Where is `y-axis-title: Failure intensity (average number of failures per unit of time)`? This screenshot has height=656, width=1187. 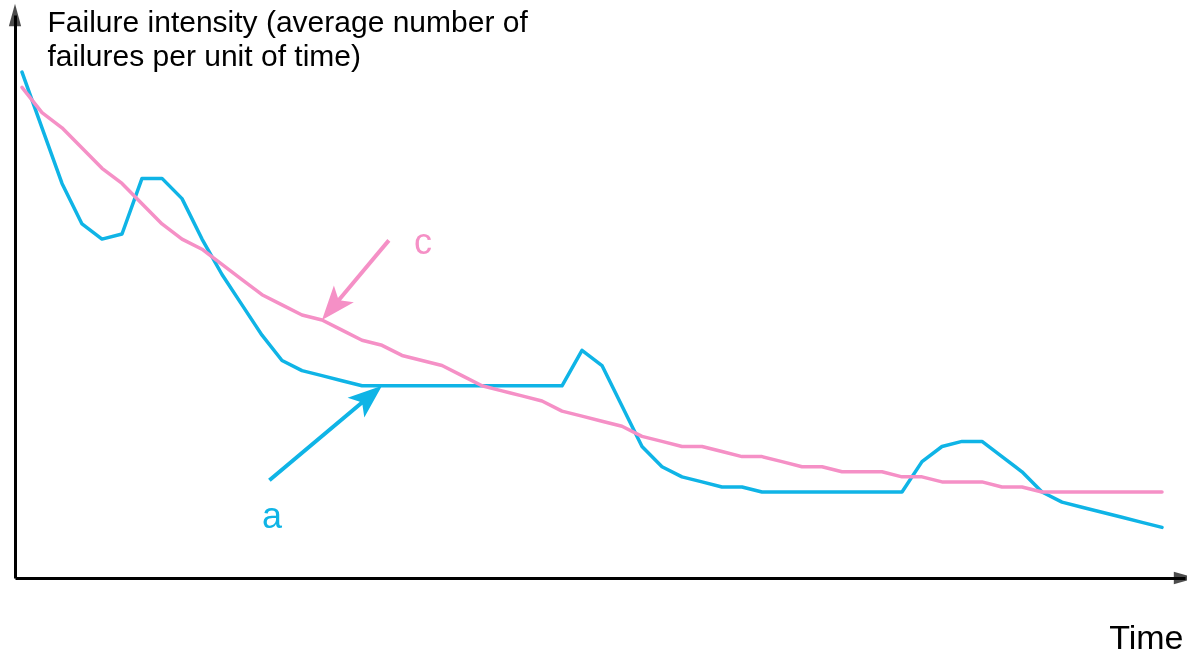
y-axis-title: Failure intensity (average number of failures per unit of time) is located at coordinates (288, 38).